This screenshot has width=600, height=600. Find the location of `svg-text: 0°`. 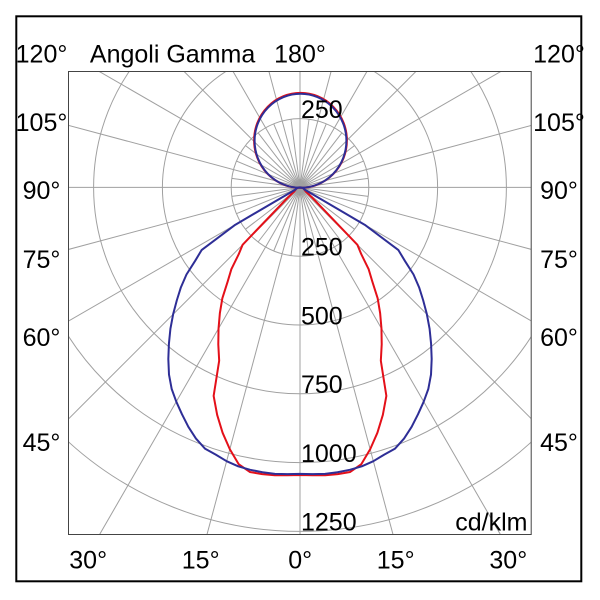

svg-text: 0° is located at coordinates (300, 560).